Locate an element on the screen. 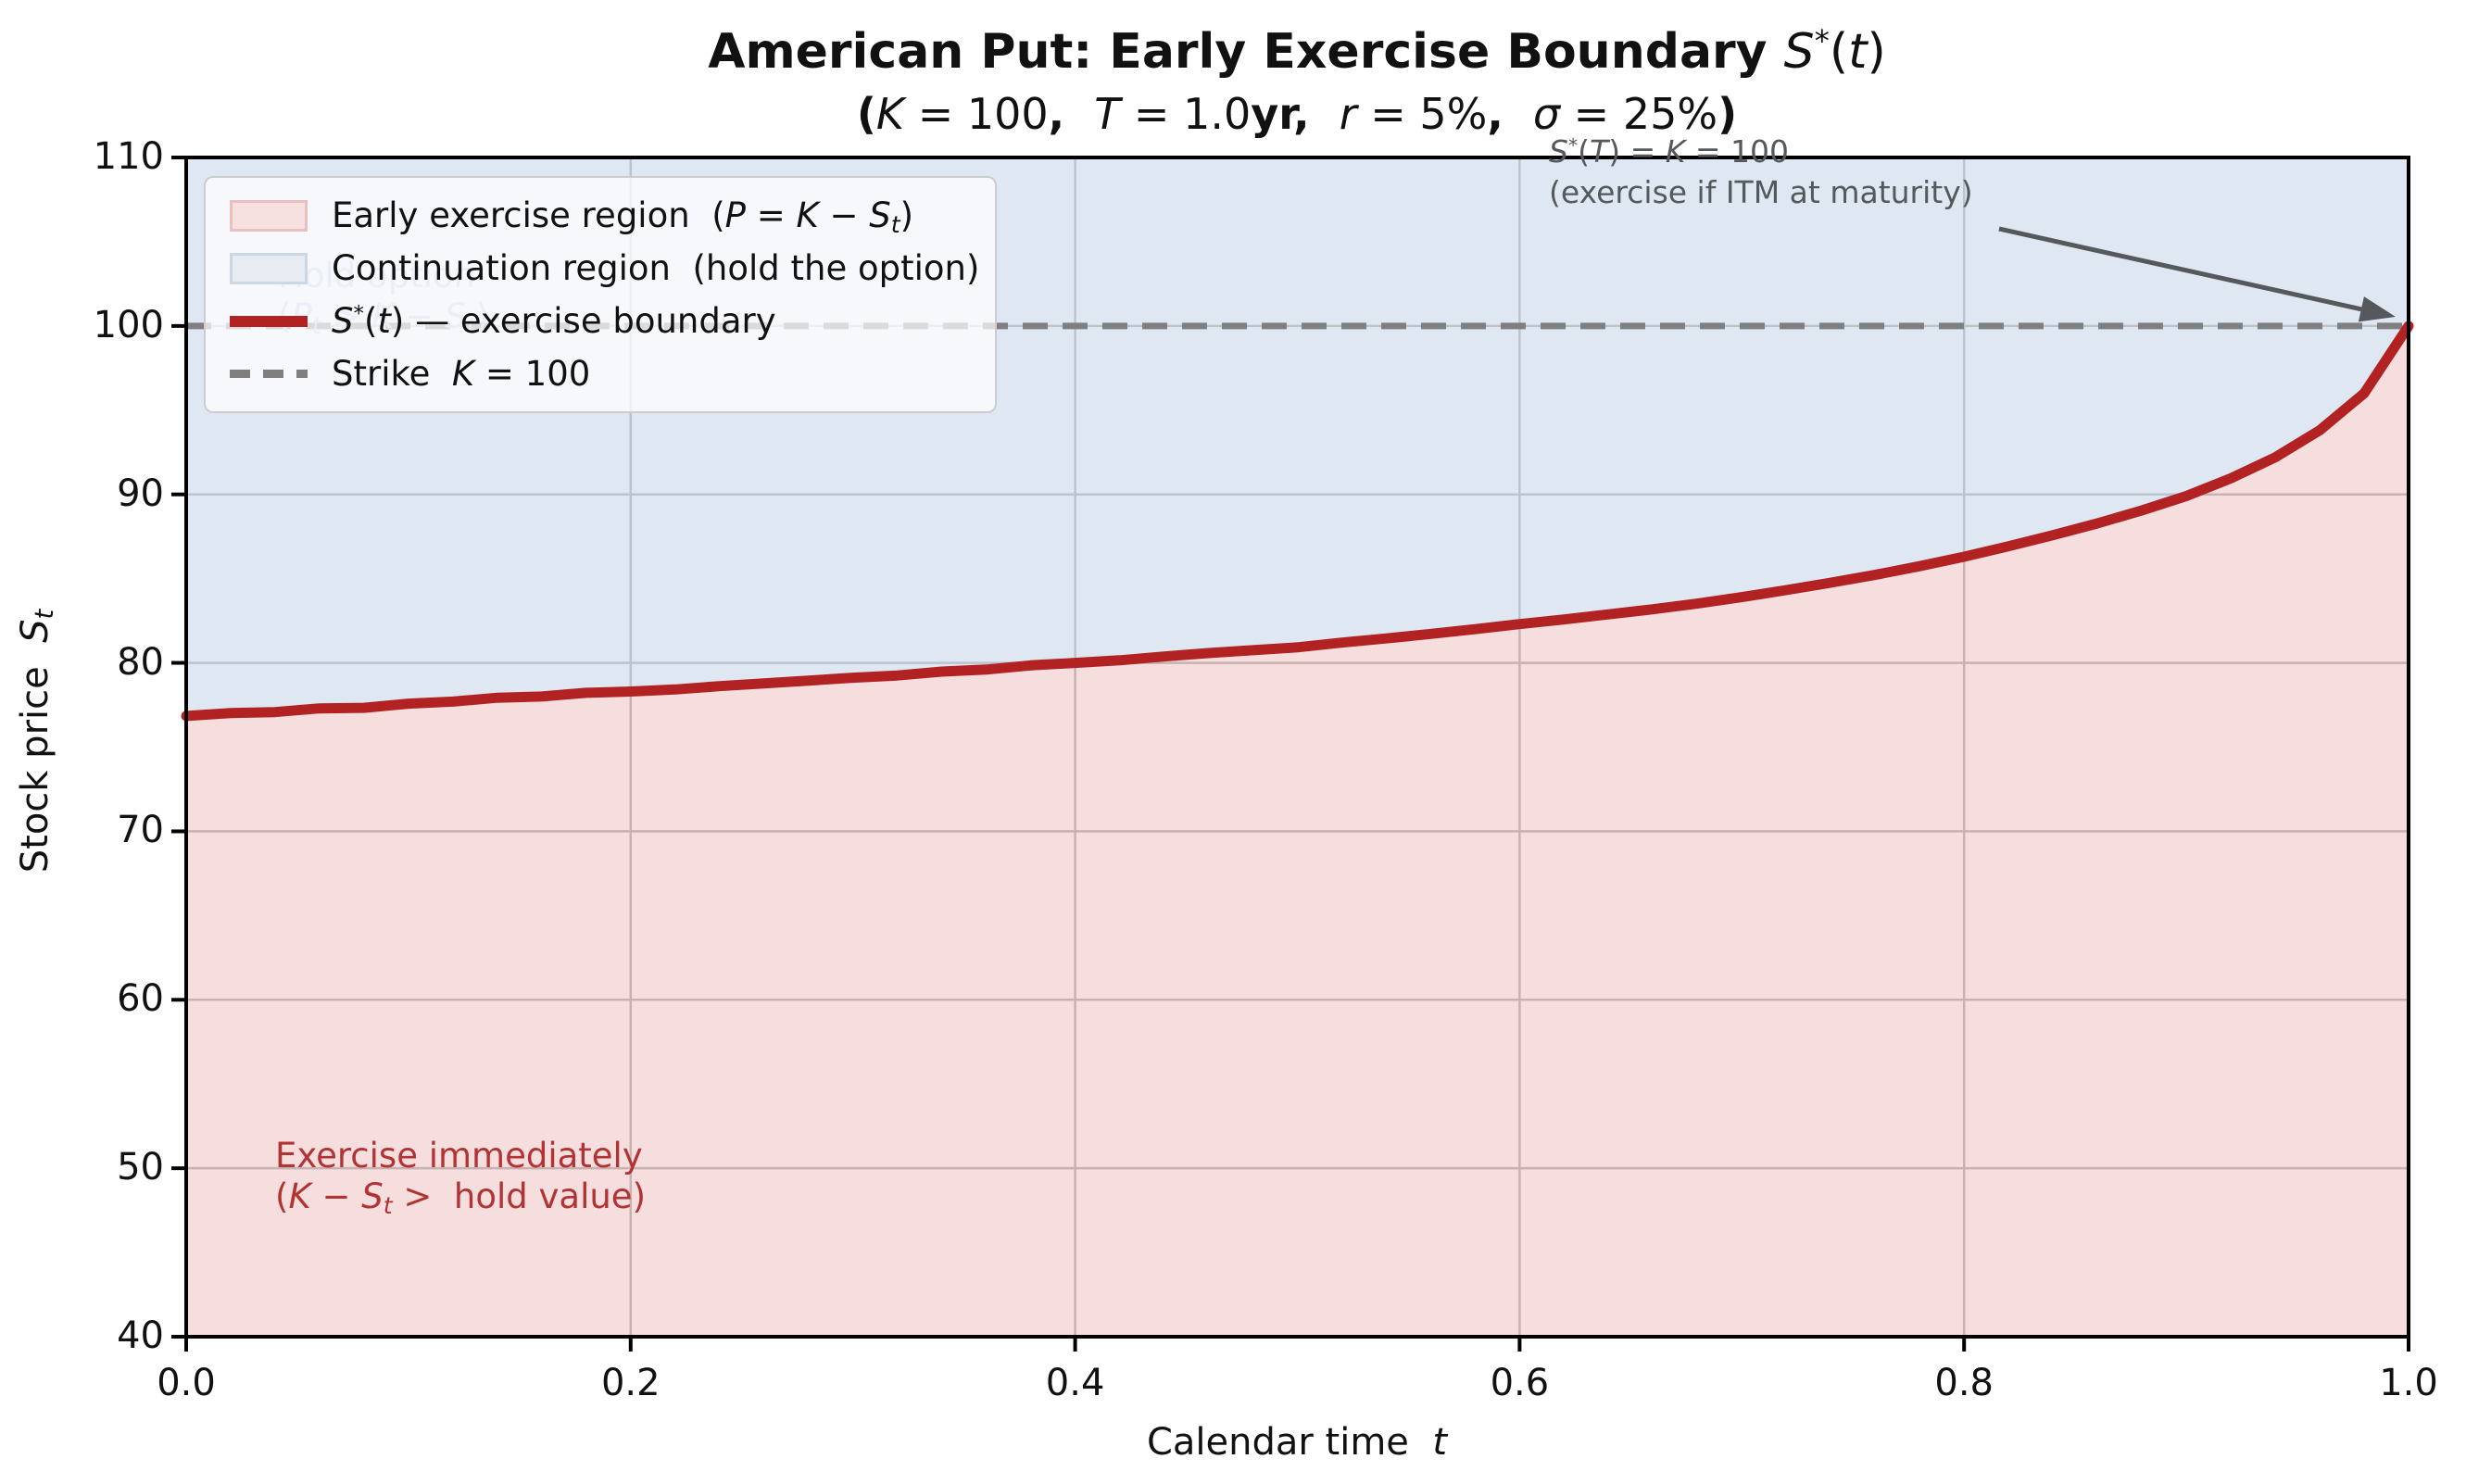 The image size is (2466, 1484). red-line-swatch is located at coordinates (269, 321).